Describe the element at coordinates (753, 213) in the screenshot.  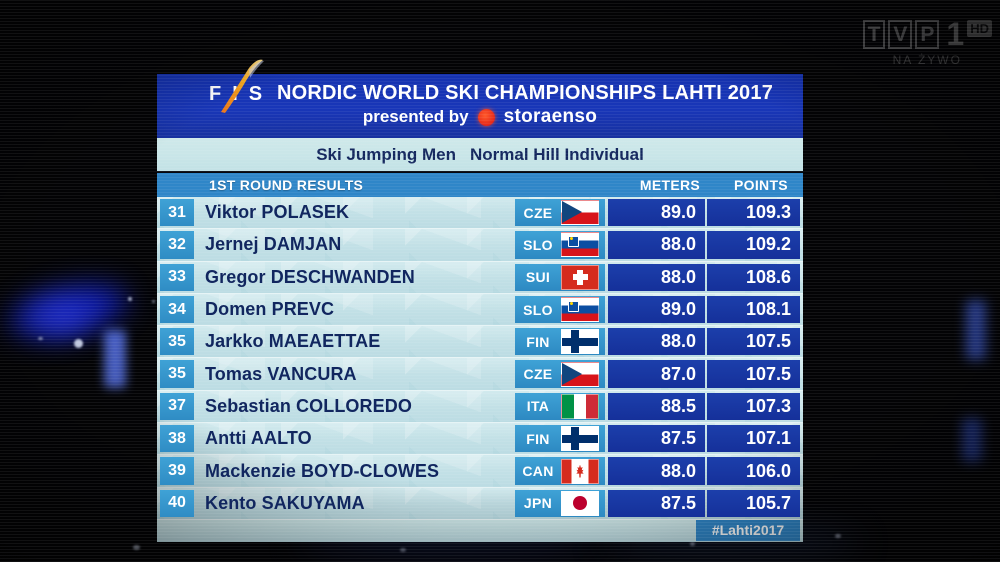
I see `points-value: 109.3` at that location.